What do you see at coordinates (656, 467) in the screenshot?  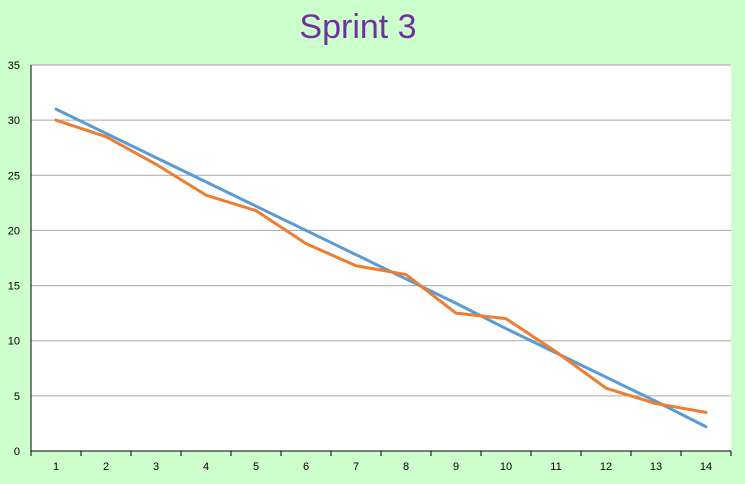 I see `x-tick-label: 13` at bounding box center [656, 467].